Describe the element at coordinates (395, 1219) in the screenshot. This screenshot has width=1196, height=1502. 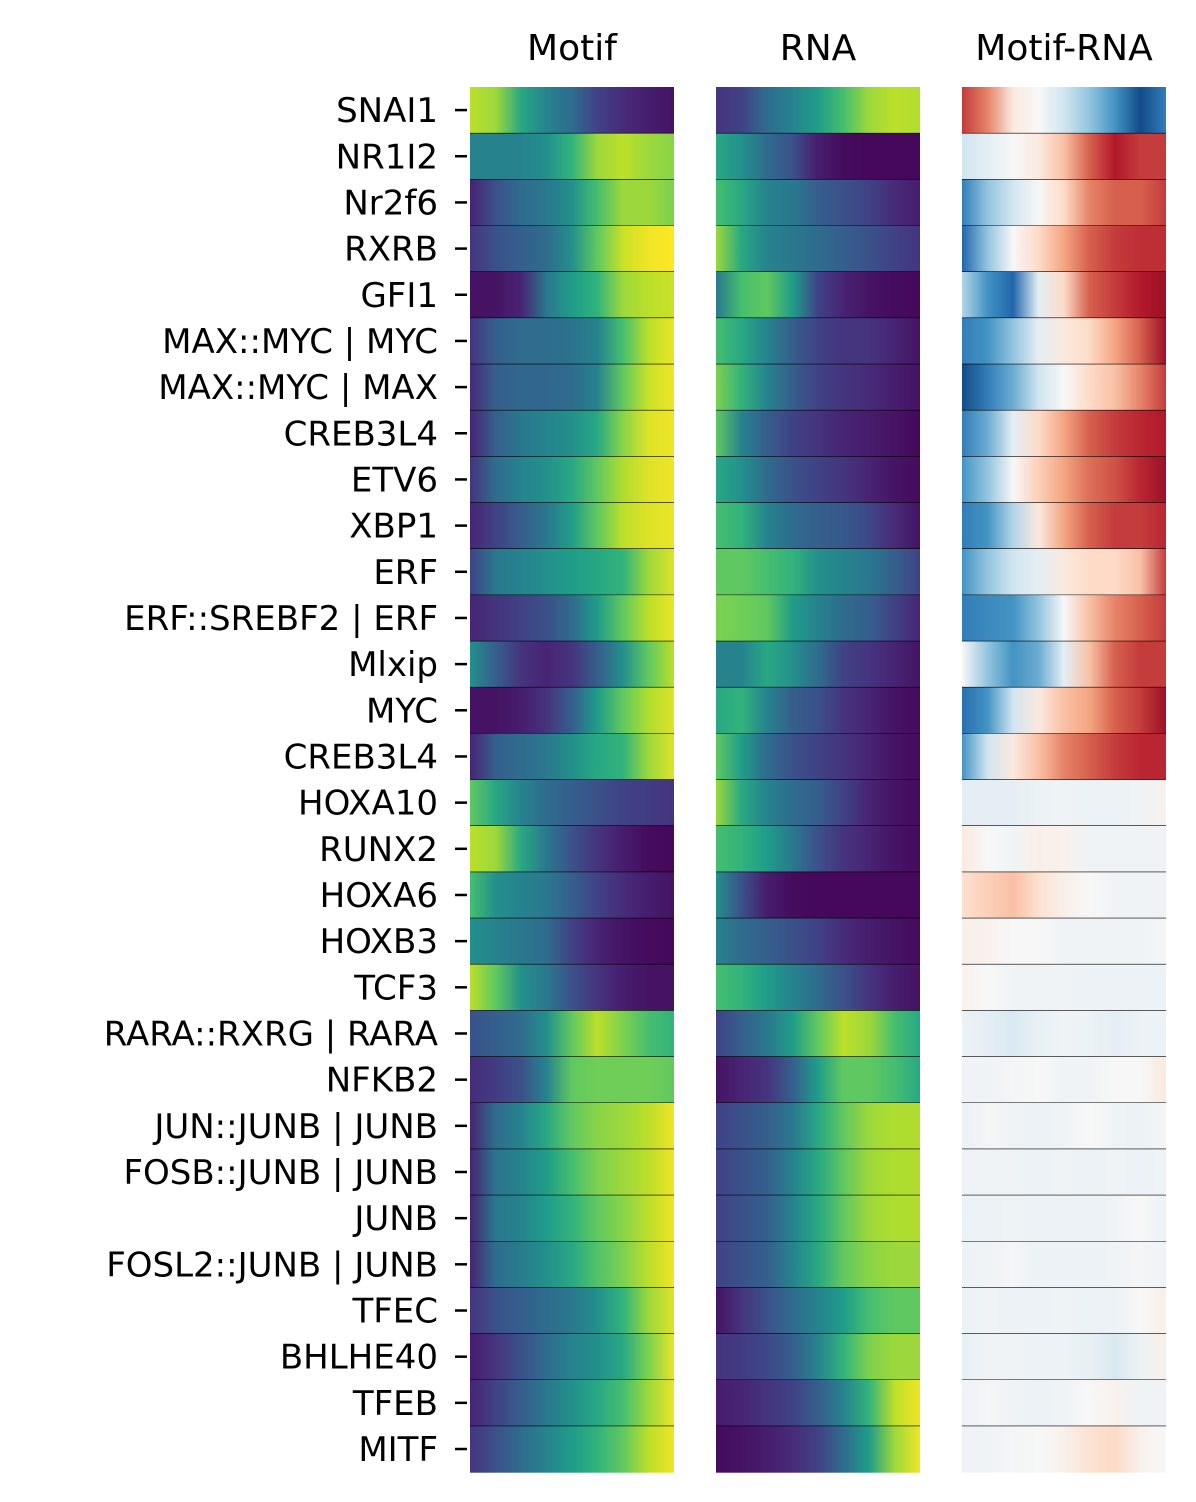
I see `row-label: JUNB` at that location.